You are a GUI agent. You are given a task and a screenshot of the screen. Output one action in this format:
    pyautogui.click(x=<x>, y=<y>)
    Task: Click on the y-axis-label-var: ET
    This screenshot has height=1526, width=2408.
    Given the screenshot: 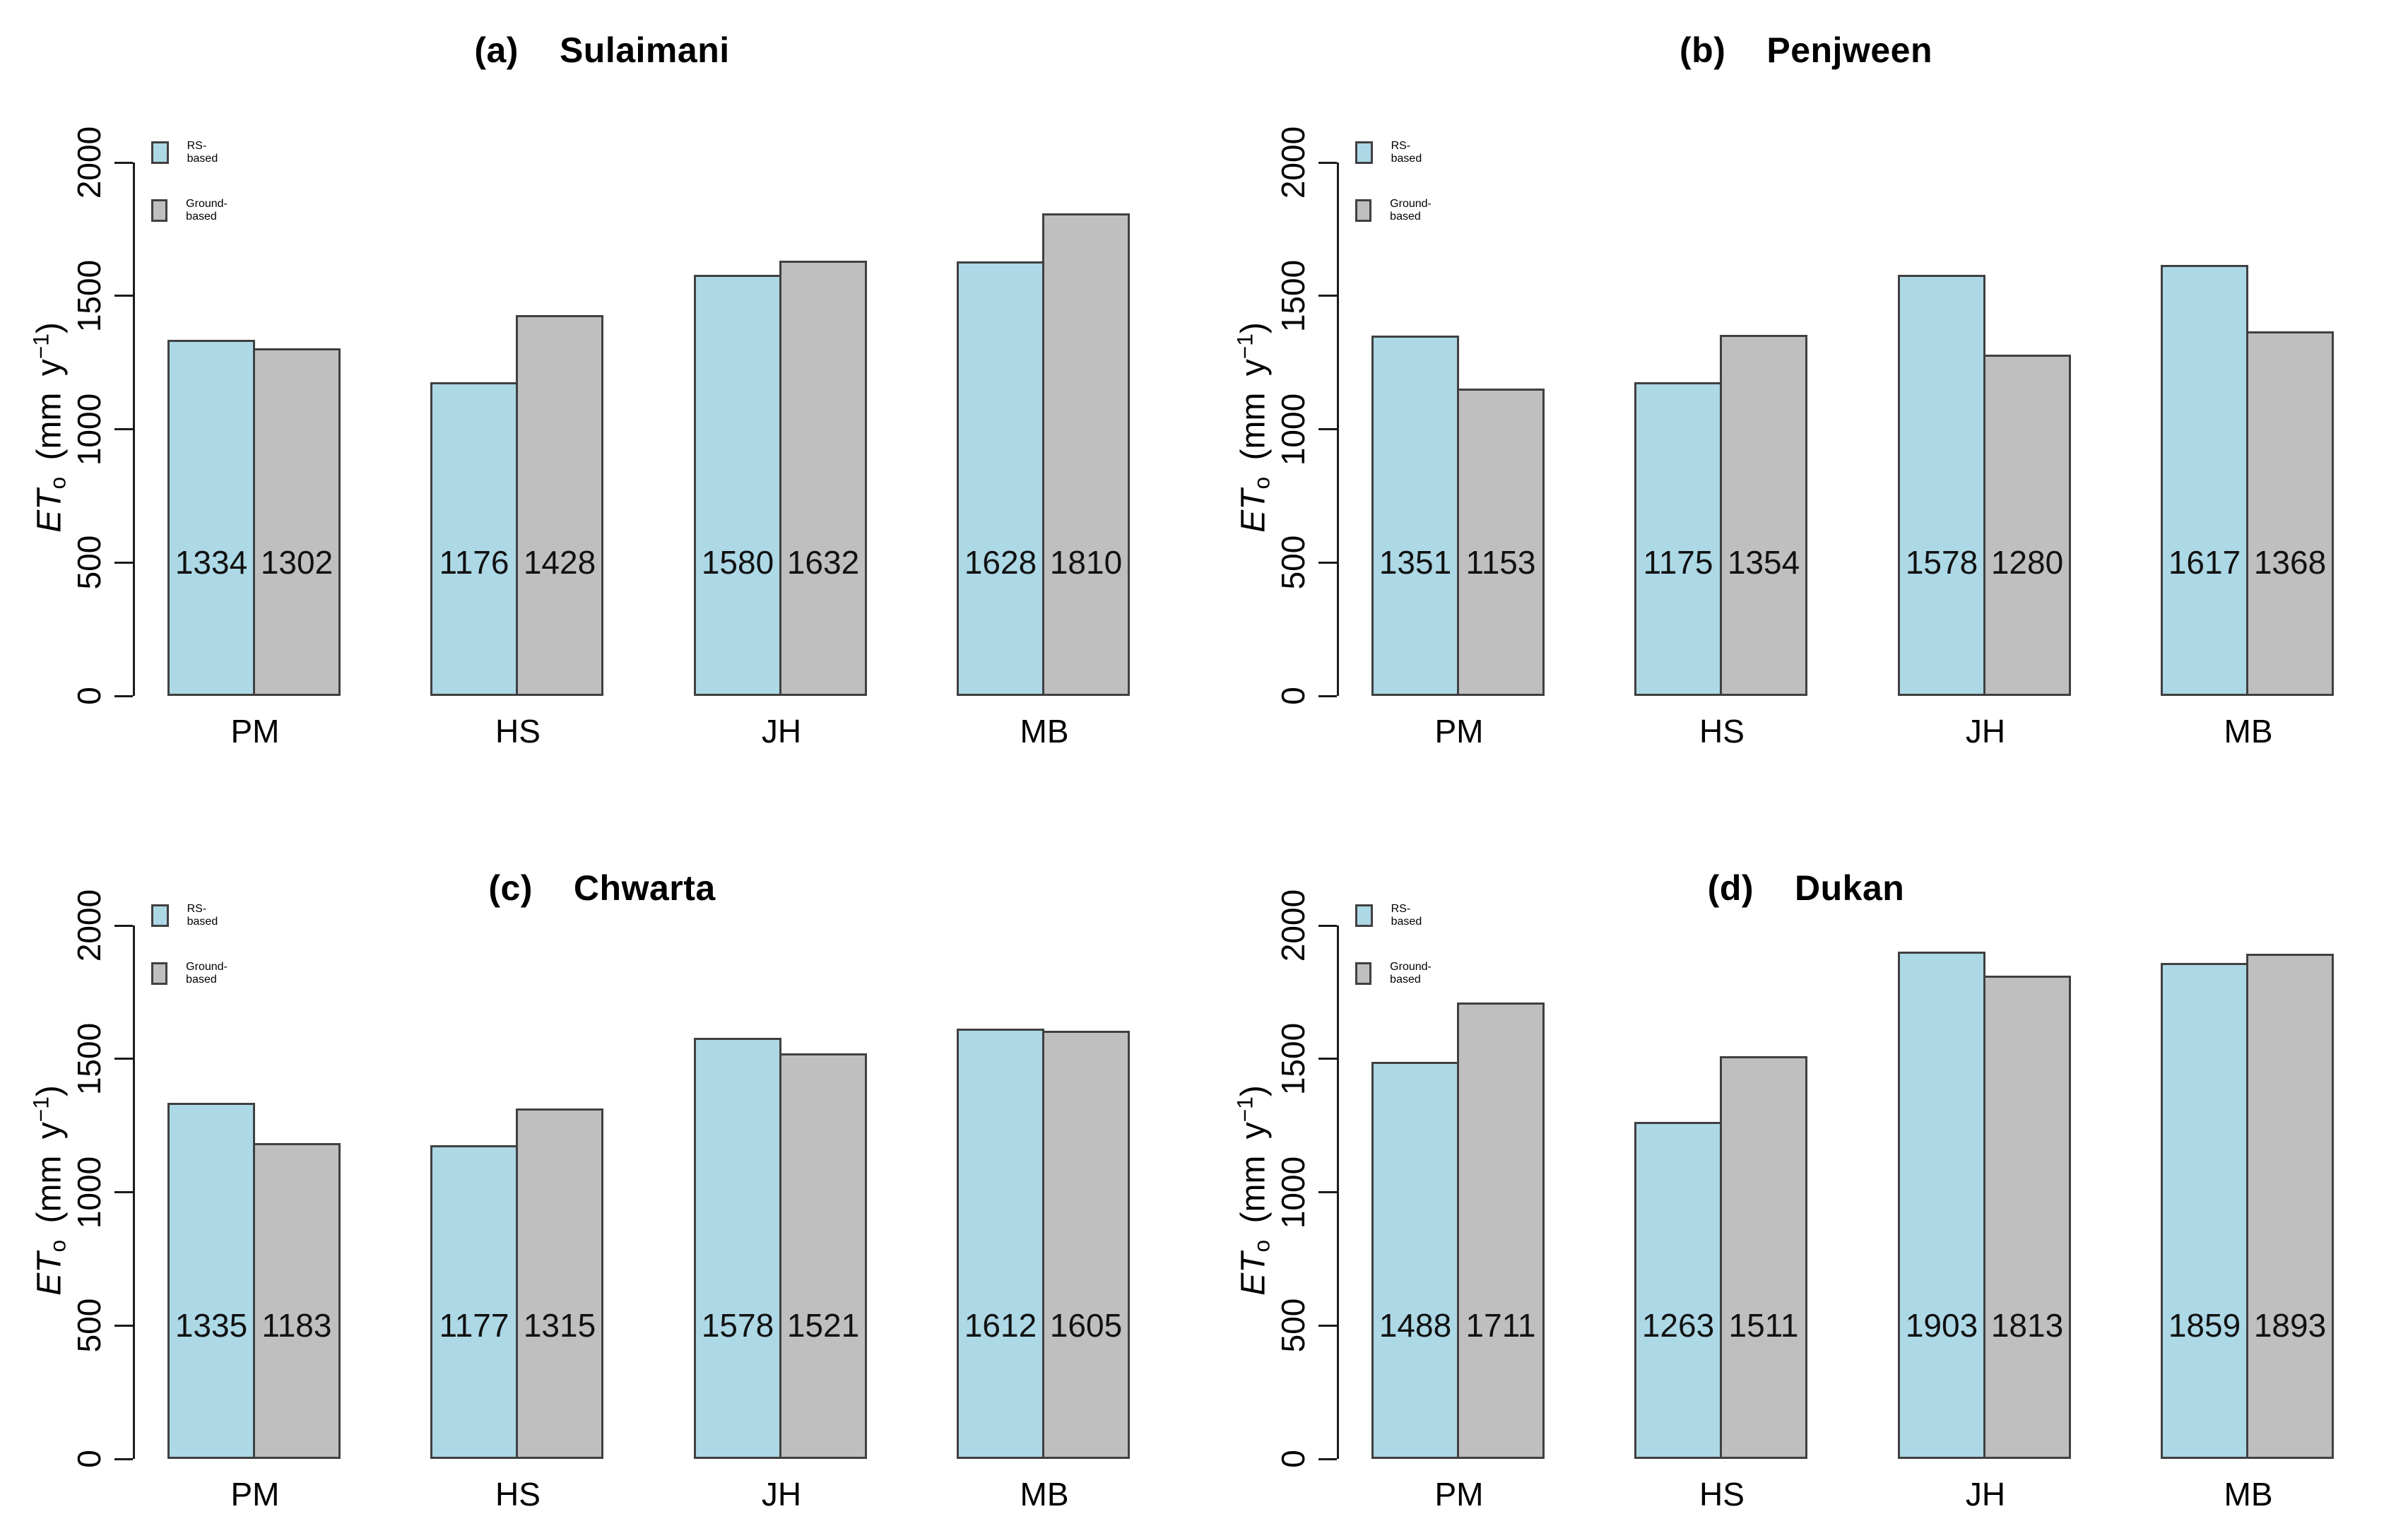 What is the action you would take?
    pyautogui.click(x=1253, y=1274)
    